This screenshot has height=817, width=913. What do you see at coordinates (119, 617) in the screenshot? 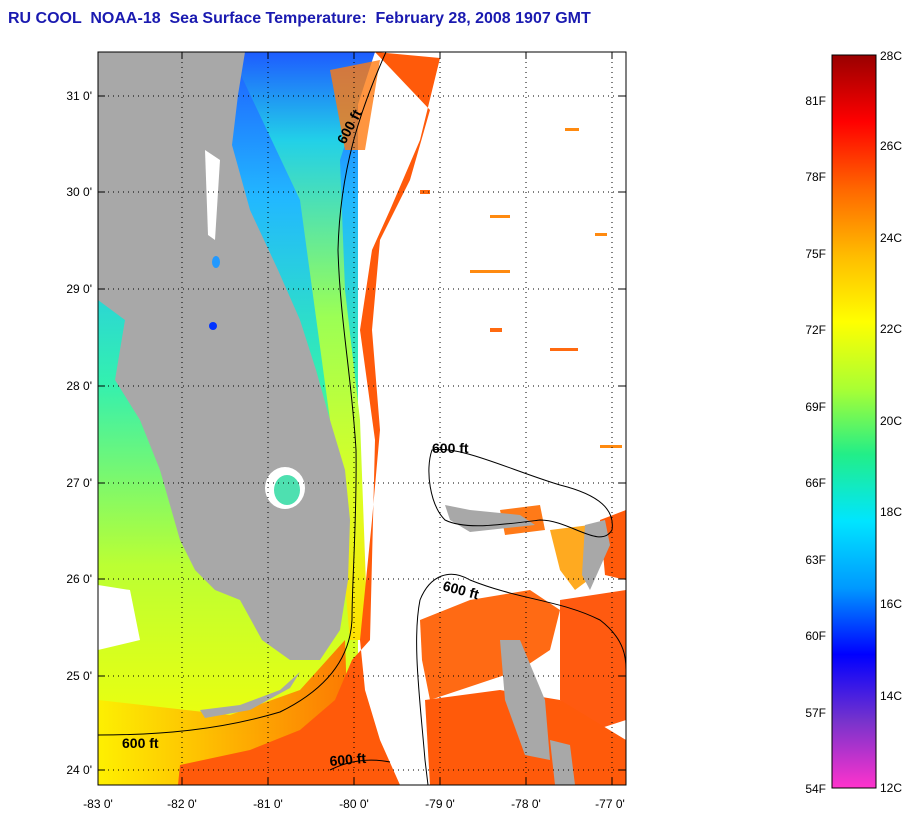
I see `gulf-no-data` at bounding box center [119, 617].